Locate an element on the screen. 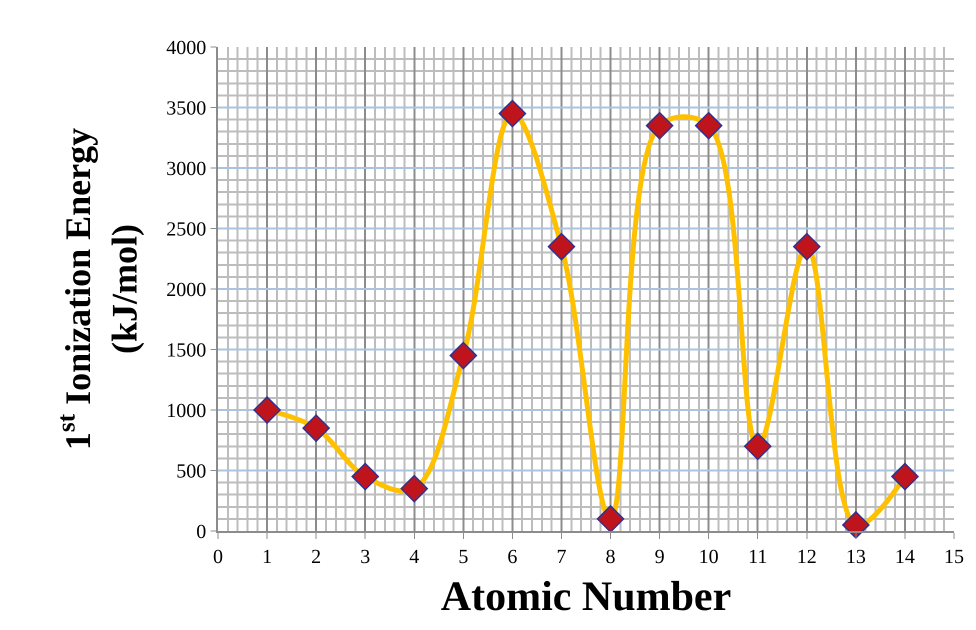 This screenshot has width=976, height=630. y-tick-label: 1000 is located at coordinates (186, 411).